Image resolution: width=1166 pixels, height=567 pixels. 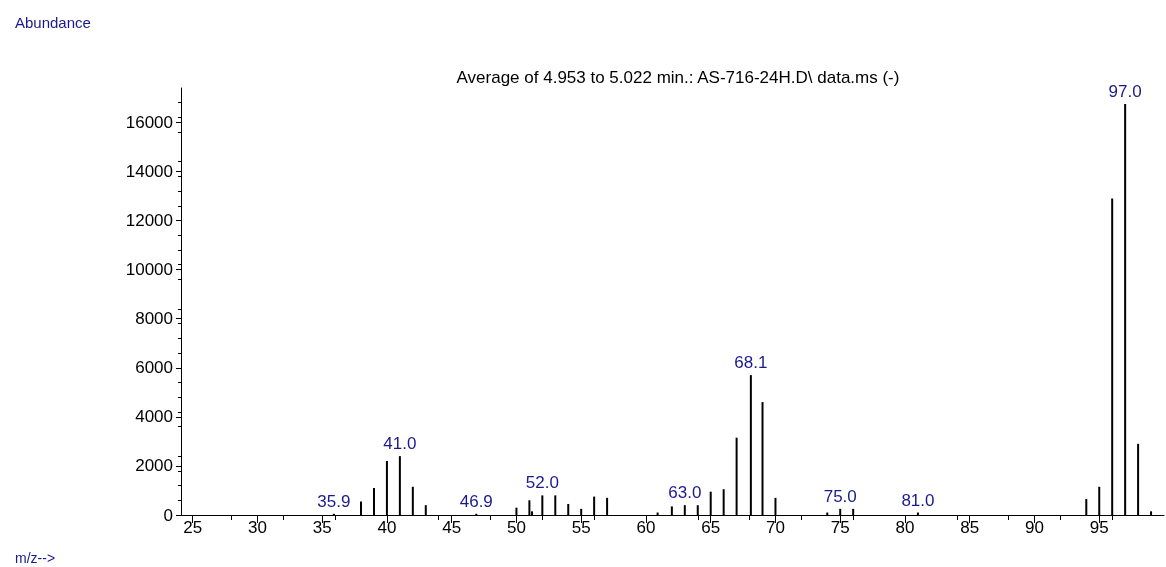 I want to click on x-tick-label: 70, so click(x=775, y=527).